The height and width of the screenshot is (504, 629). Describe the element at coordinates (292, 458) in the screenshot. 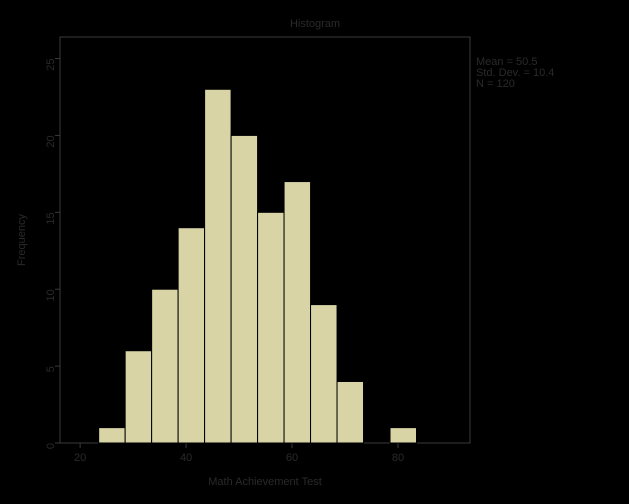

I see `x-tick-label: 60` at that location.